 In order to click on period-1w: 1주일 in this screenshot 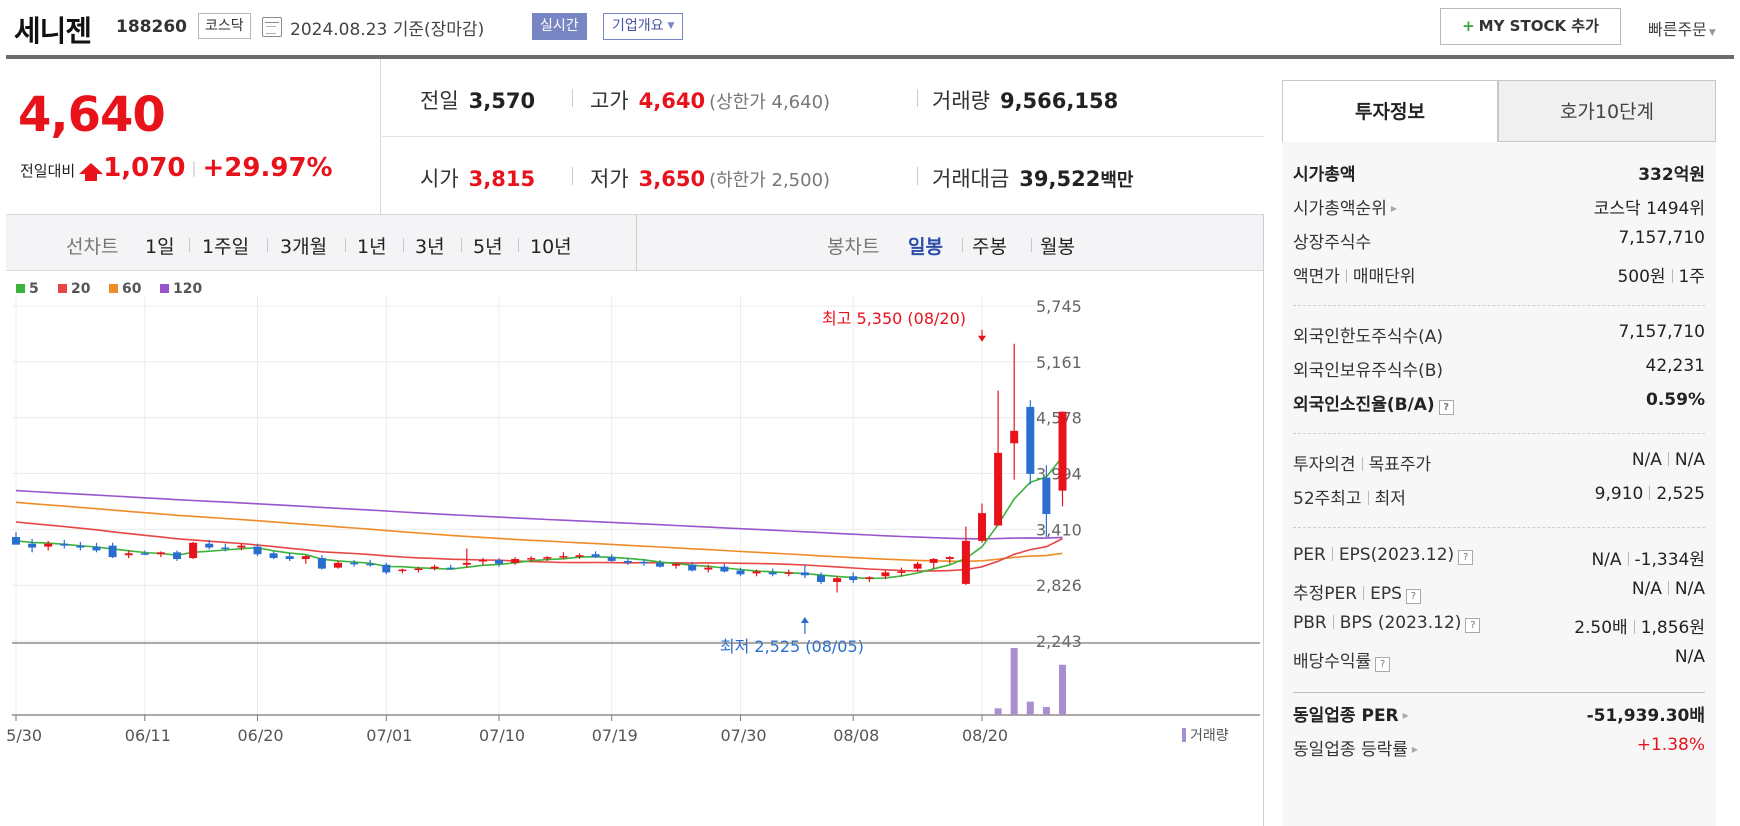, I will do `click(226, 247)`.